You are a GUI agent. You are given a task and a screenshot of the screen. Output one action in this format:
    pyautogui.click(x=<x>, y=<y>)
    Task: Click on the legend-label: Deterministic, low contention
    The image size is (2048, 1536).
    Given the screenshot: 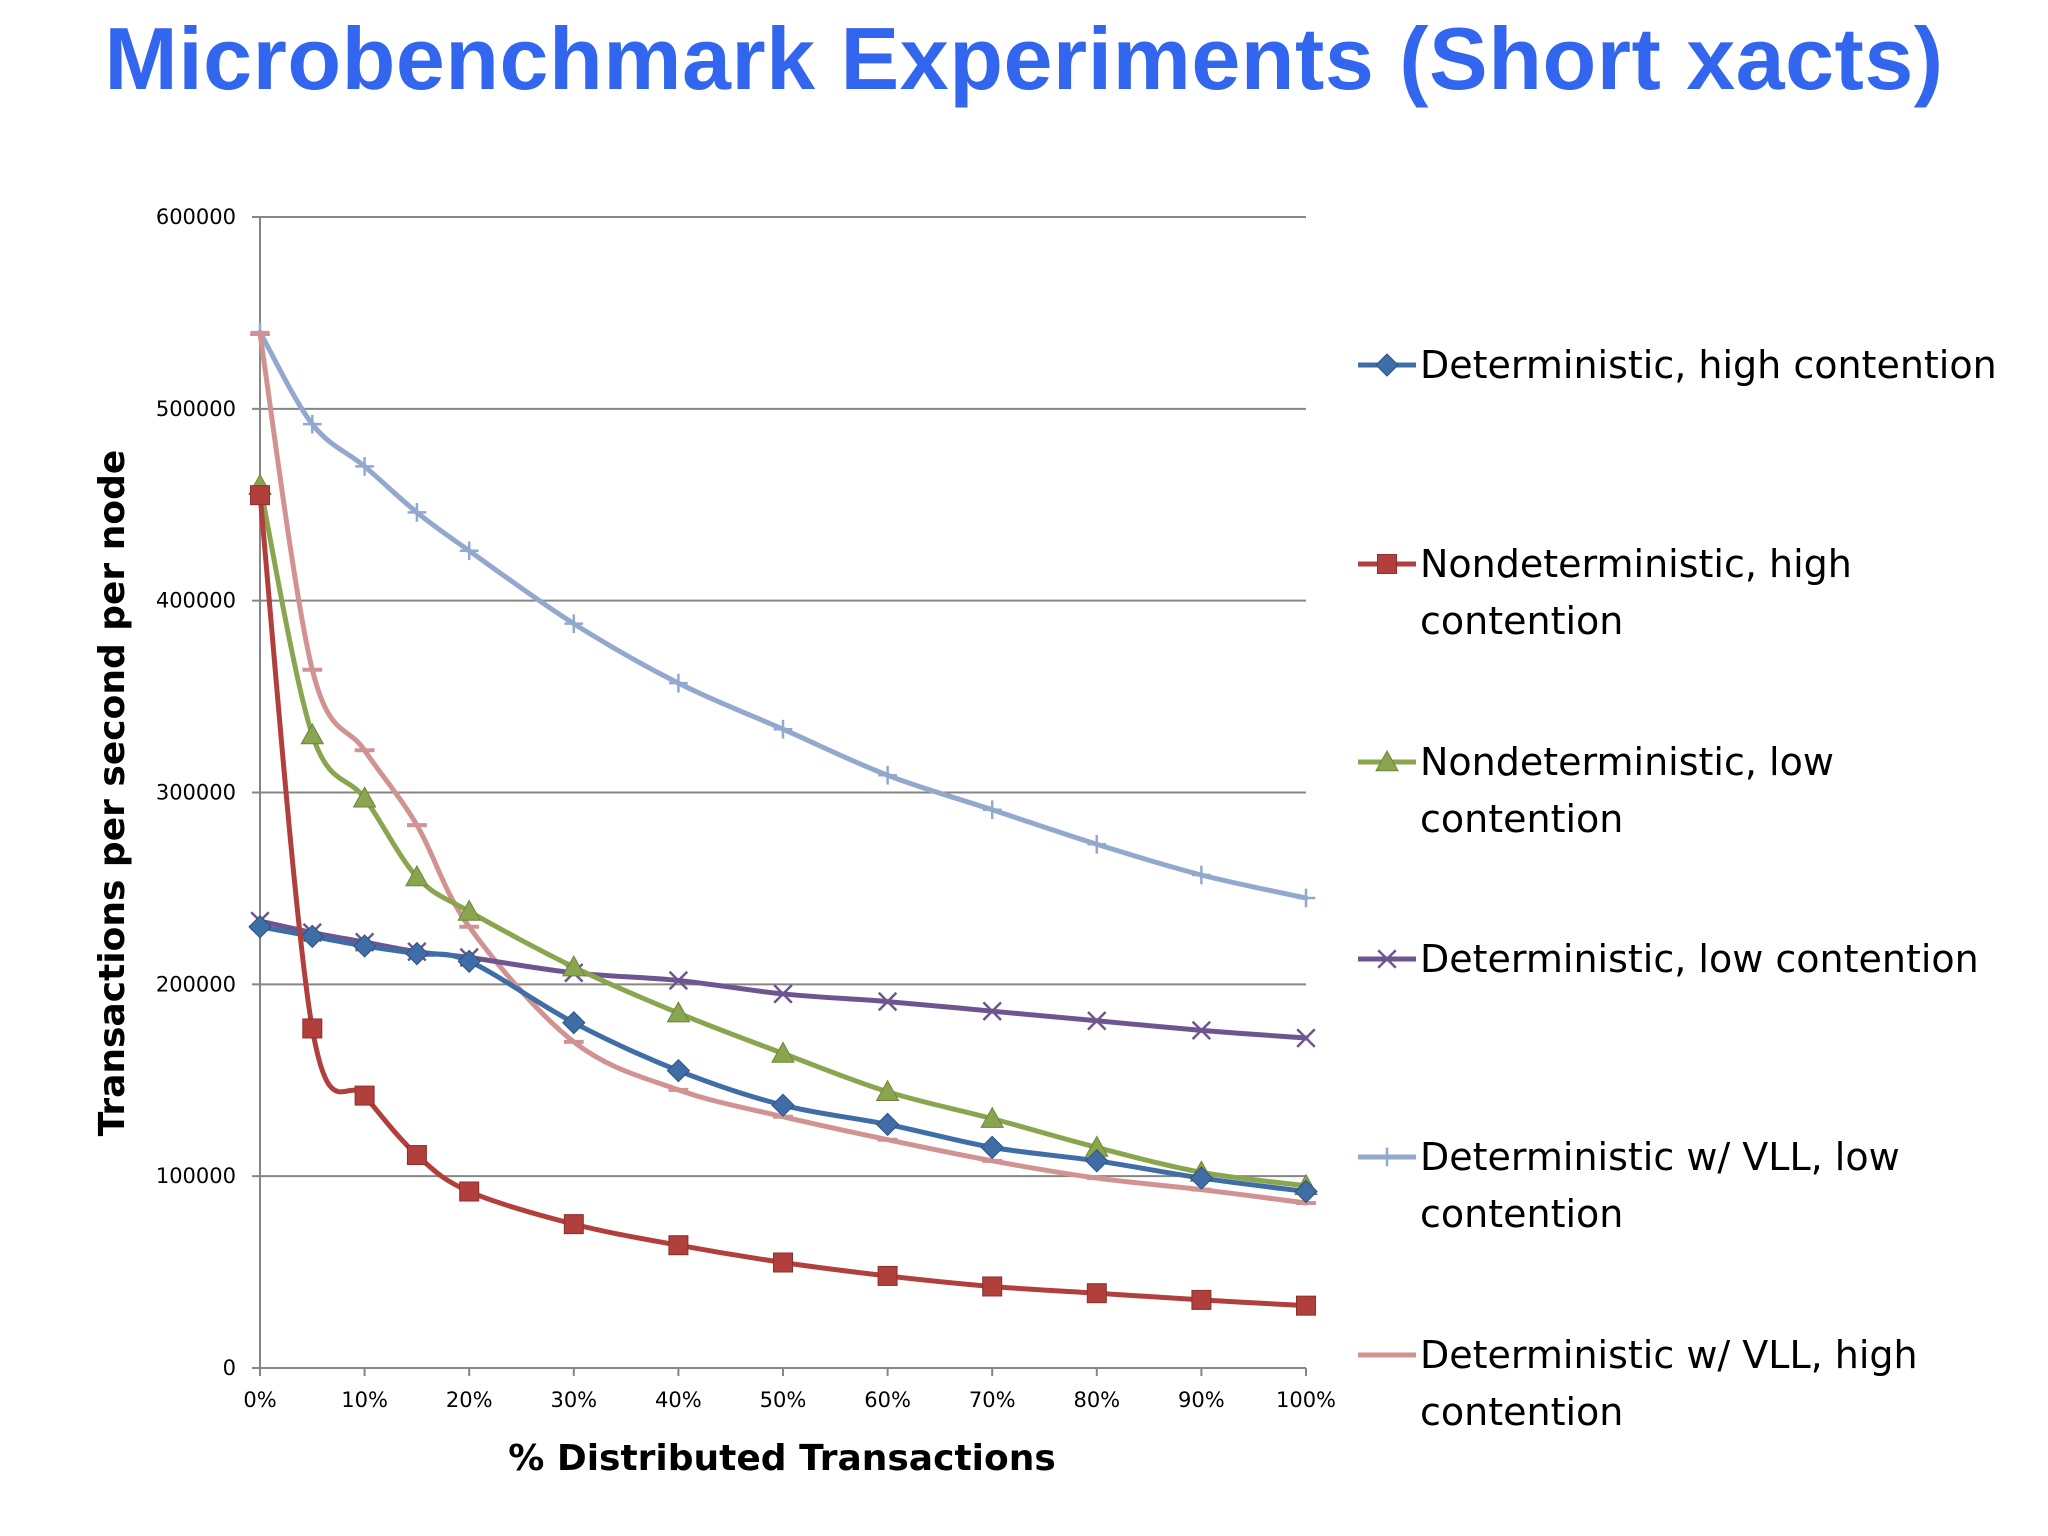 What is the action you would take?
    pyautogui.click(x=1699, y=959)
    